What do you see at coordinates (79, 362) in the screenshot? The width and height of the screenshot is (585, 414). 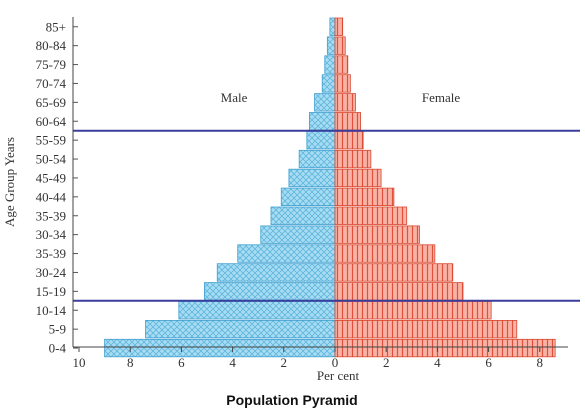 I see `x-tick-label-0: 10` at bounding box center [79, 362].